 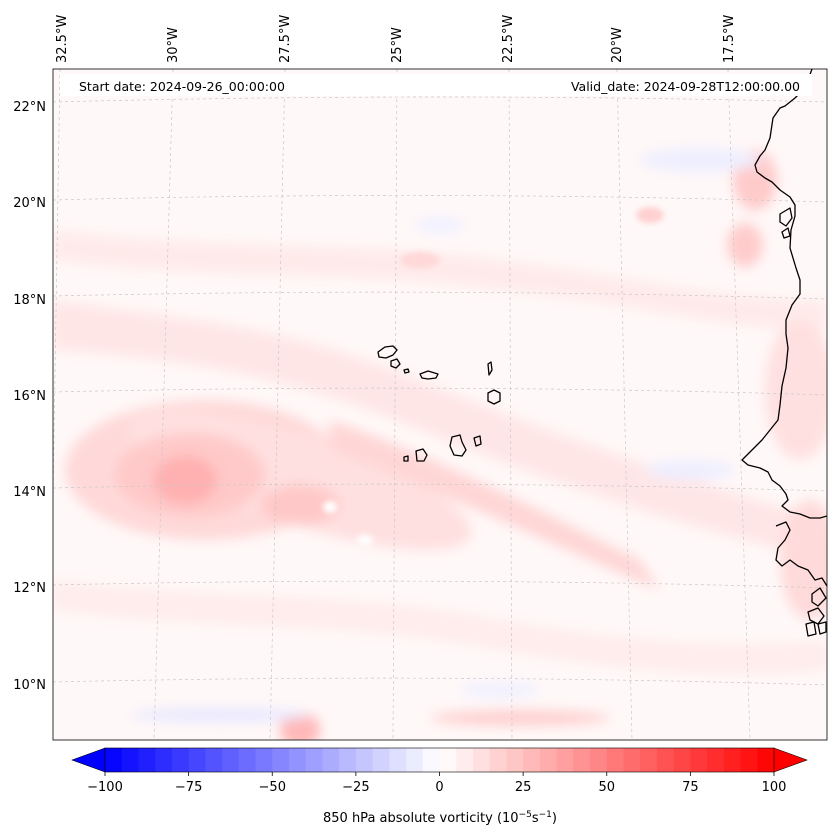 What do you see at coordinates (397, 45) in the screenshot?
I see `lon-label-25w: 25°W` at bounding box center [397, 45].